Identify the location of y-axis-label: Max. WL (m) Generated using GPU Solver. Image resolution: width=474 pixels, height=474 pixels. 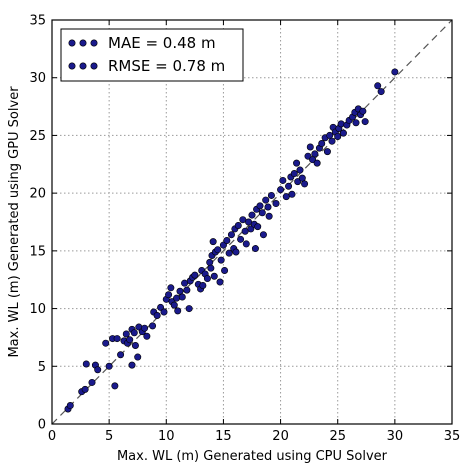
(14, 222).